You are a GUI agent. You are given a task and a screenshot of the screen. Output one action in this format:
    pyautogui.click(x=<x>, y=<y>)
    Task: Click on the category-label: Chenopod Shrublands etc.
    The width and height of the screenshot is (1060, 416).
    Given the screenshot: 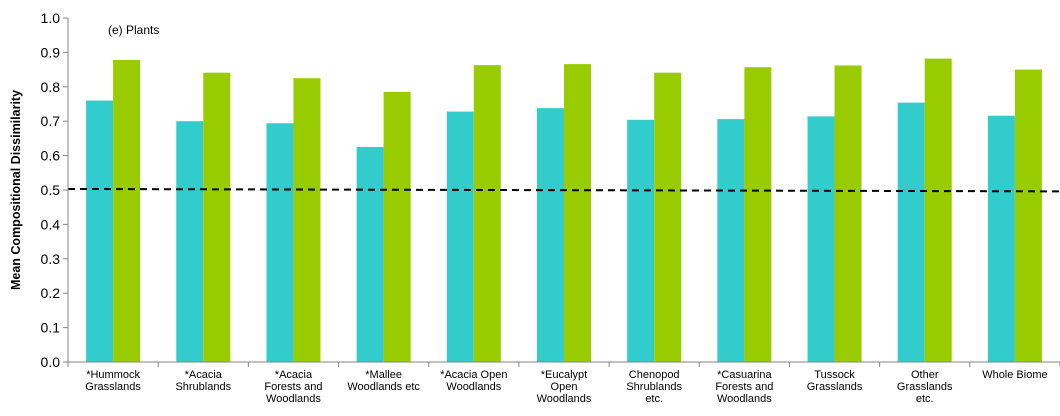 What is the action you would take?
    pyautogui.click(x=654, y=387)
    